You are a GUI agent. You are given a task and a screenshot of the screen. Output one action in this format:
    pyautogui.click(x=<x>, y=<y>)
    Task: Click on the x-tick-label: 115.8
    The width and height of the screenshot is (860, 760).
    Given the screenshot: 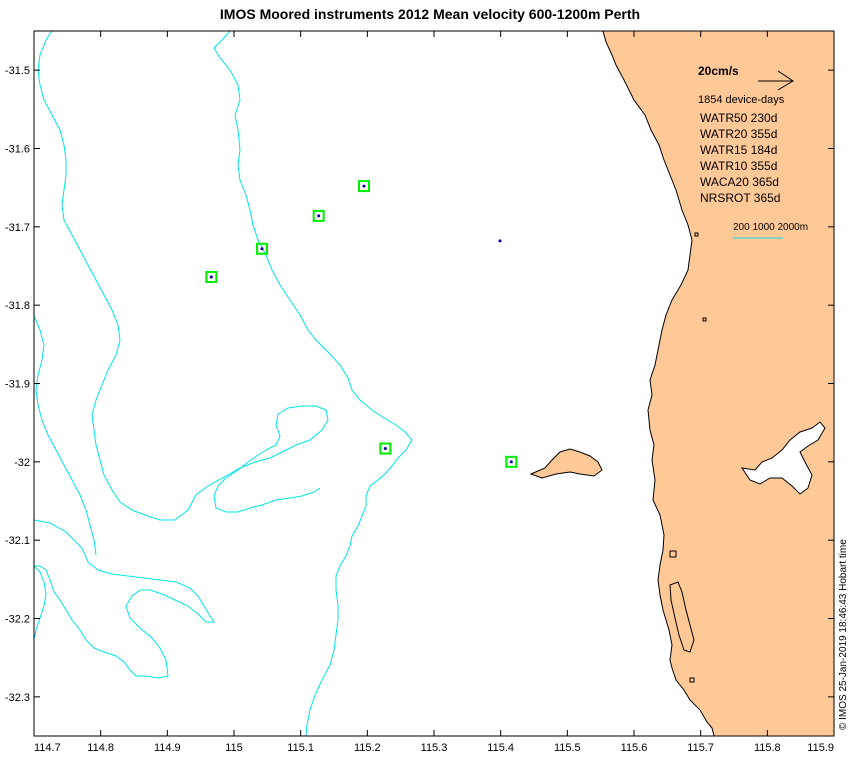 What is the action you would take?
    pyautogui.click(x=767, y=748)
    